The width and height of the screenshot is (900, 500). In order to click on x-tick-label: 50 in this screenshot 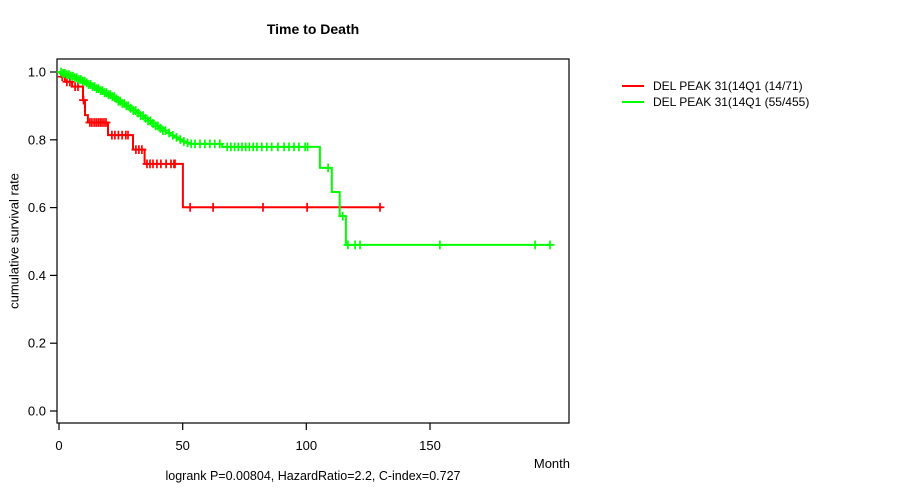, I will do `click(182, 445)`.